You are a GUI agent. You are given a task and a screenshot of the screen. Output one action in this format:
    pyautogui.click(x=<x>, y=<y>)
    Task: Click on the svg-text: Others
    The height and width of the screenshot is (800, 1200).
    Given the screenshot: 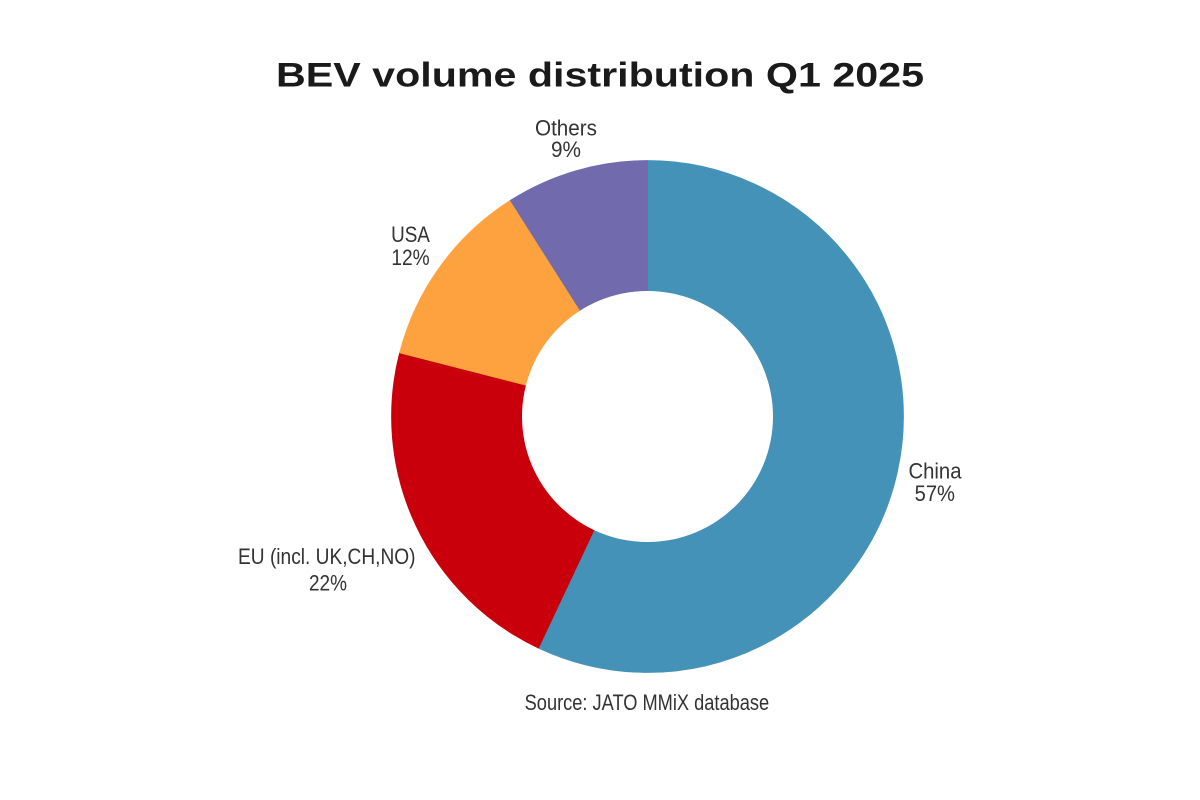 What is the action you would take?
    pyautogui.click(x=566, y=128)
    